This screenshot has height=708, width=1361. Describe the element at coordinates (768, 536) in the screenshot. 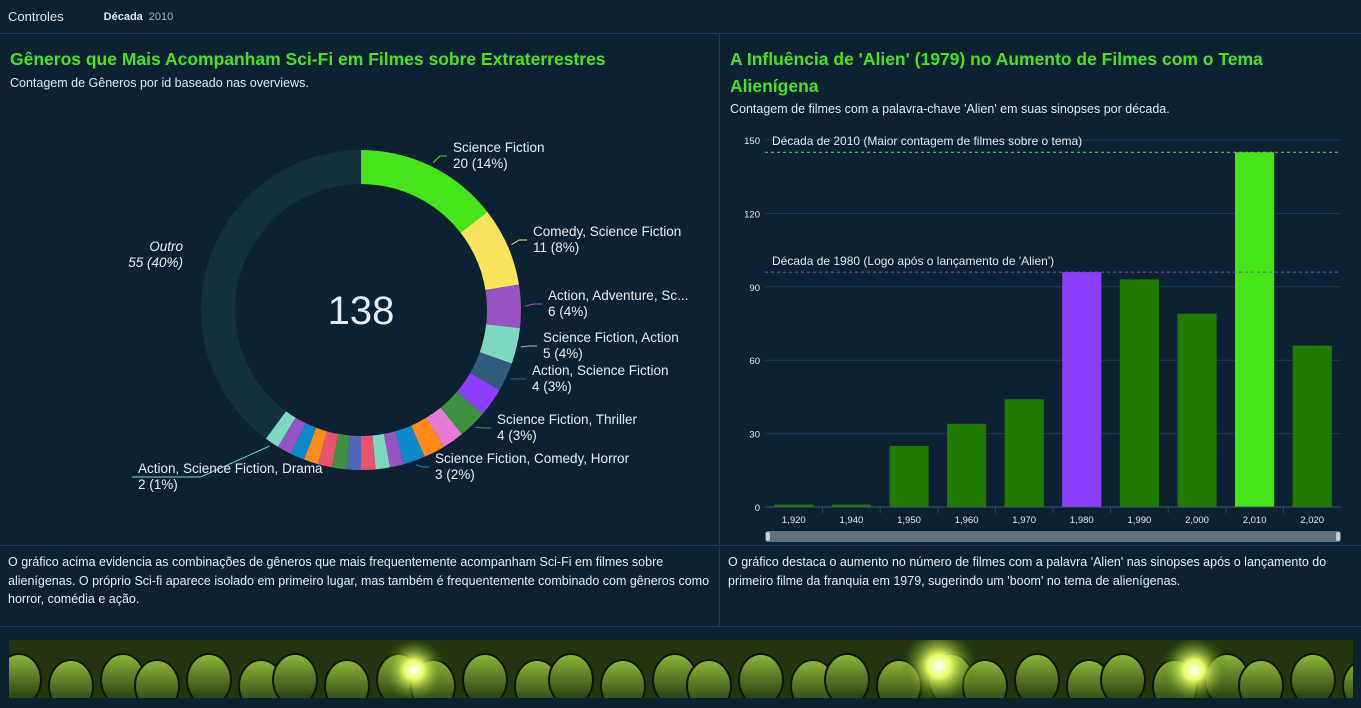

I see `scrollbar-handle-left` at that location.